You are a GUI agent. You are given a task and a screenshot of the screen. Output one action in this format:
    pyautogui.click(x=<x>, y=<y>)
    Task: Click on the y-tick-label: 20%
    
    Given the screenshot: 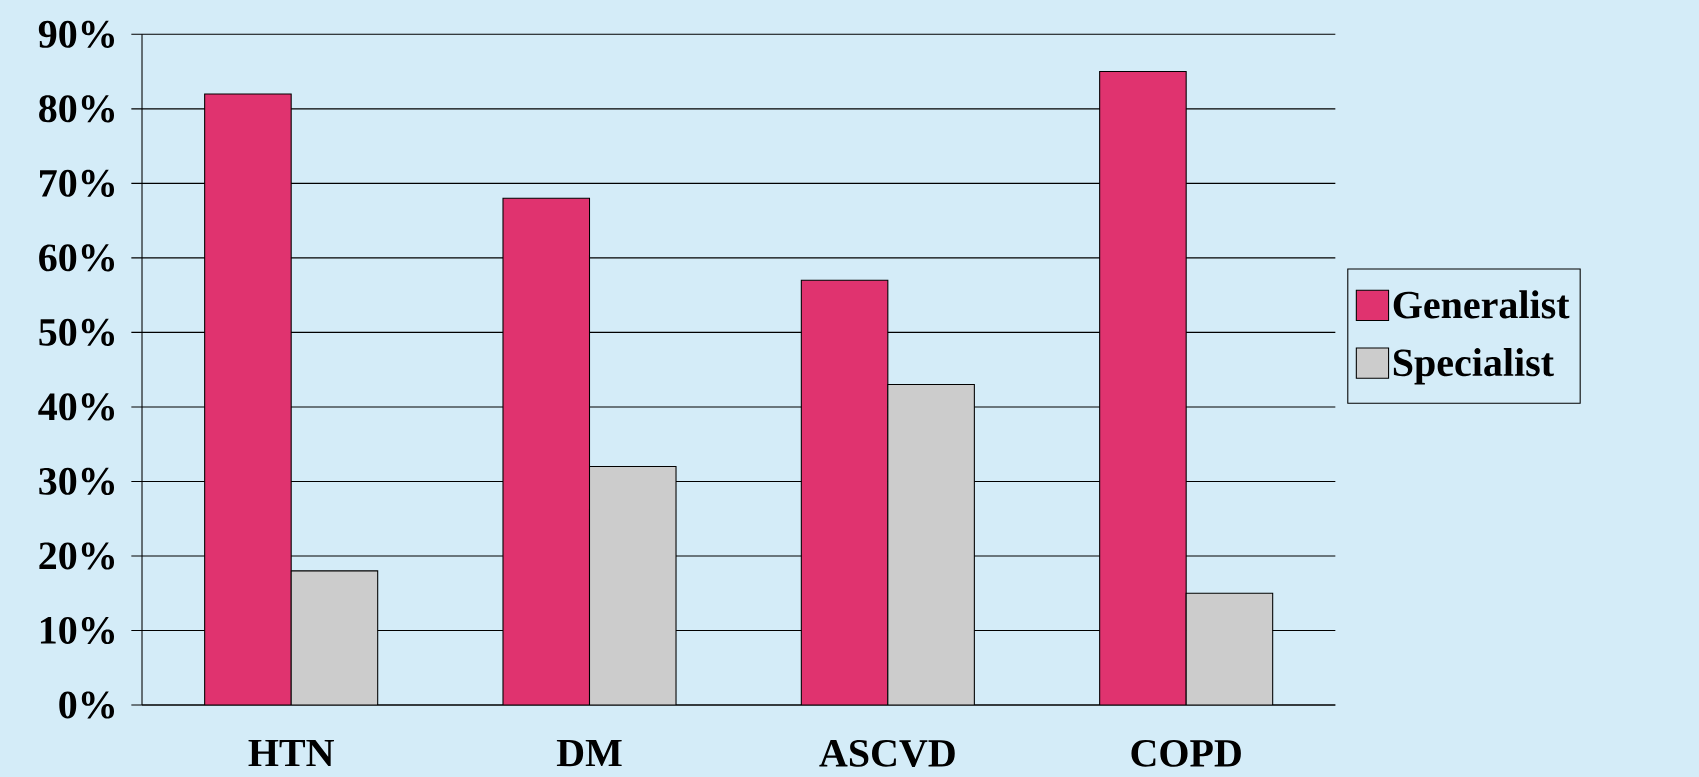 What is the action you would take?
    pyautogui.click(x=76, y=556)
    